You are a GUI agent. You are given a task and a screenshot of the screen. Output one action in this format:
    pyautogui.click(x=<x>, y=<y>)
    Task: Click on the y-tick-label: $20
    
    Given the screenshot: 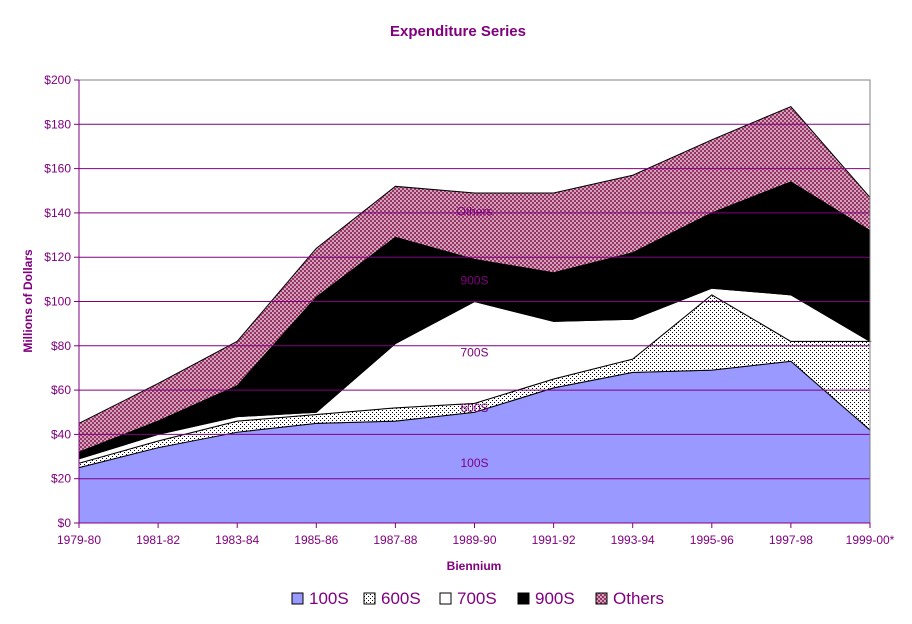 What is the action you would take?
    pyautogui.click(x=61, y=479)
    